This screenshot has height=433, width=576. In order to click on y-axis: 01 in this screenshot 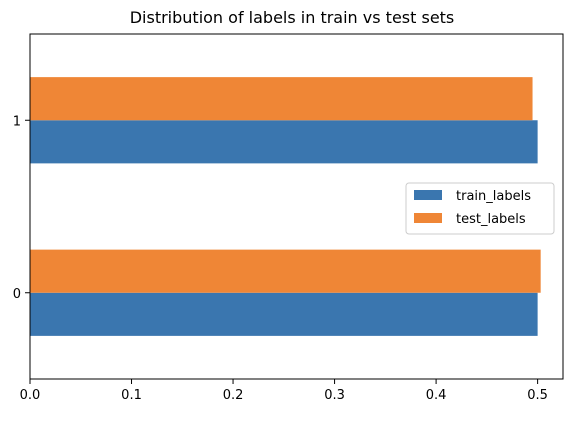, I will do `click(21, 208)`.